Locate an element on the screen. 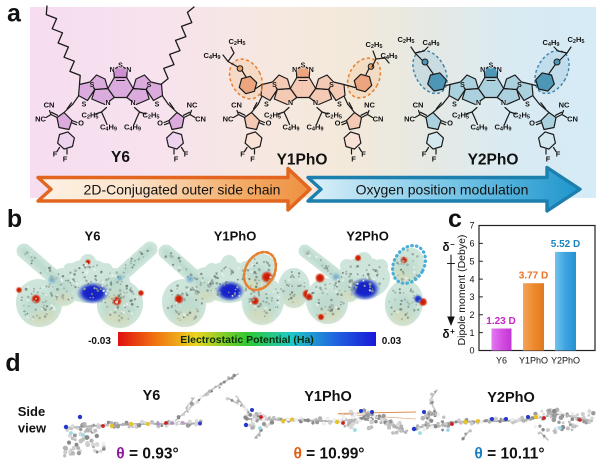 Image resolution: width=600 pixels, height=468 pixels. svg-text: 4 is located at coordinates (471, 279).